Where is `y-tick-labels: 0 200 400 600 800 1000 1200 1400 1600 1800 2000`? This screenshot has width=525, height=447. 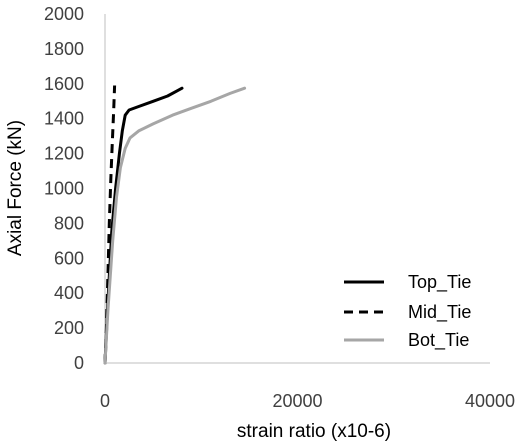 y-tick-labels: 0 200 400 600 800 1000 1200 1400 1600 1800 2000 is located at coordinates (64, 188).